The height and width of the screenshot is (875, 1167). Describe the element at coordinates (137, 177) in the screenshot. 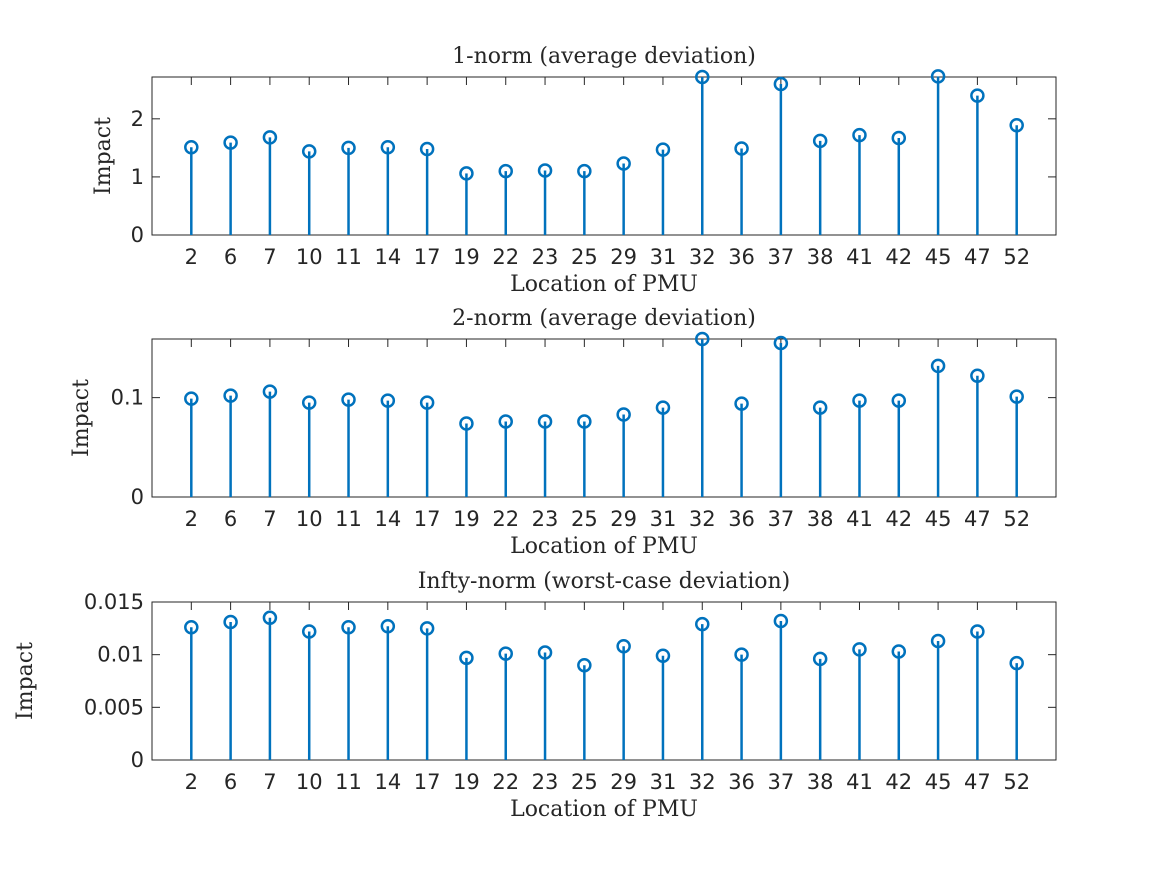

I see `y-tick-label: 1` at that location.